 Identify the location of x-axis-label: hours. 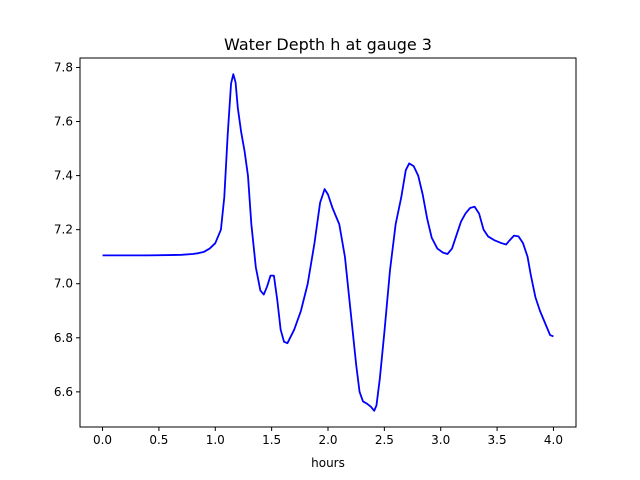
(328, 463).